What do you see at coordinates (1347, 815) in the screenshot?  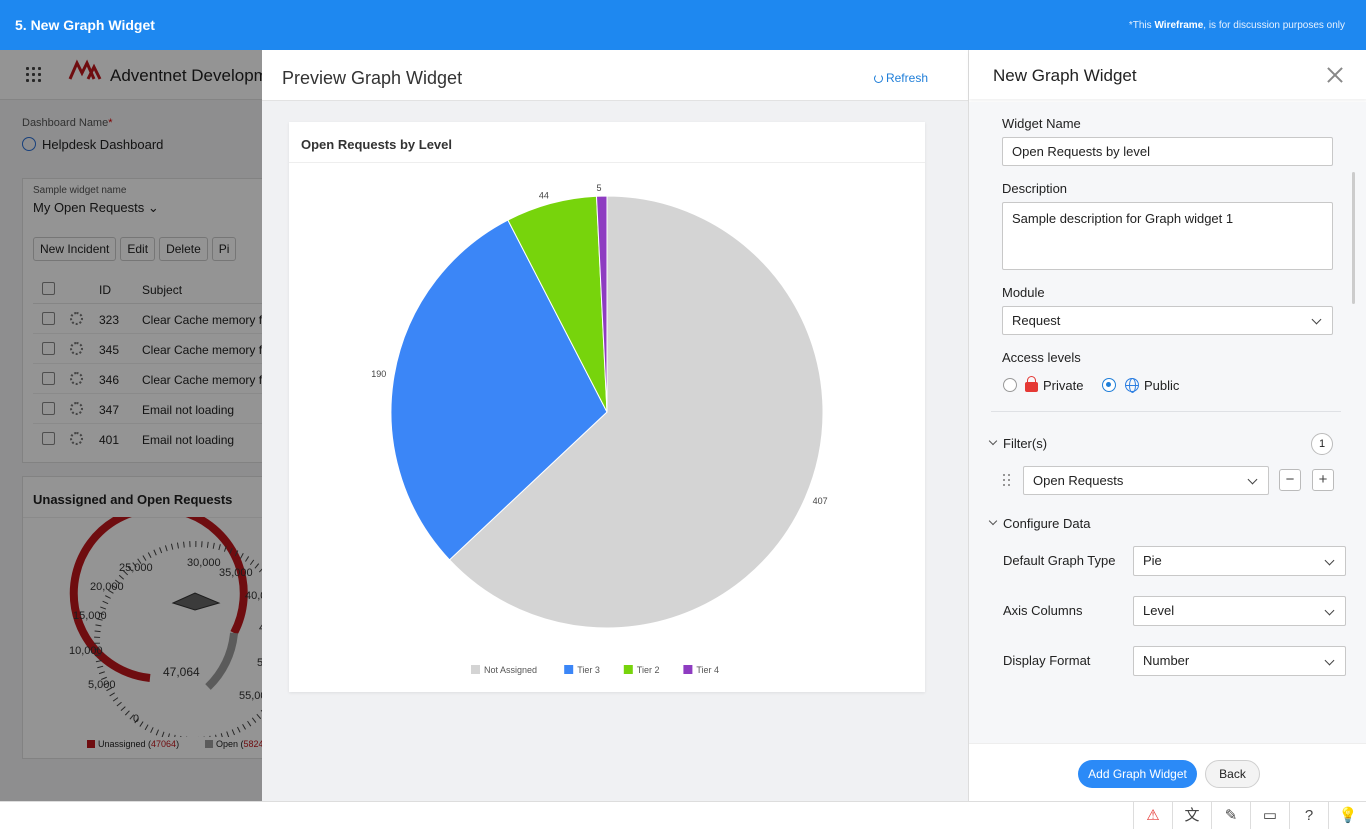 I see `lightbulb-icon: 💡` at bounding box center [1347, 815].